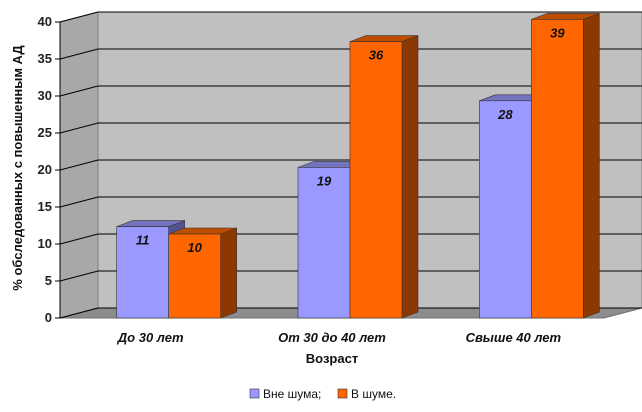 Image resolution: width=642 pixels, height=412 pixels. What do you see at coordinates (373, 394) in the screenshot?
I see `legend-label: В шуме.` at bounding box center [373, 394].